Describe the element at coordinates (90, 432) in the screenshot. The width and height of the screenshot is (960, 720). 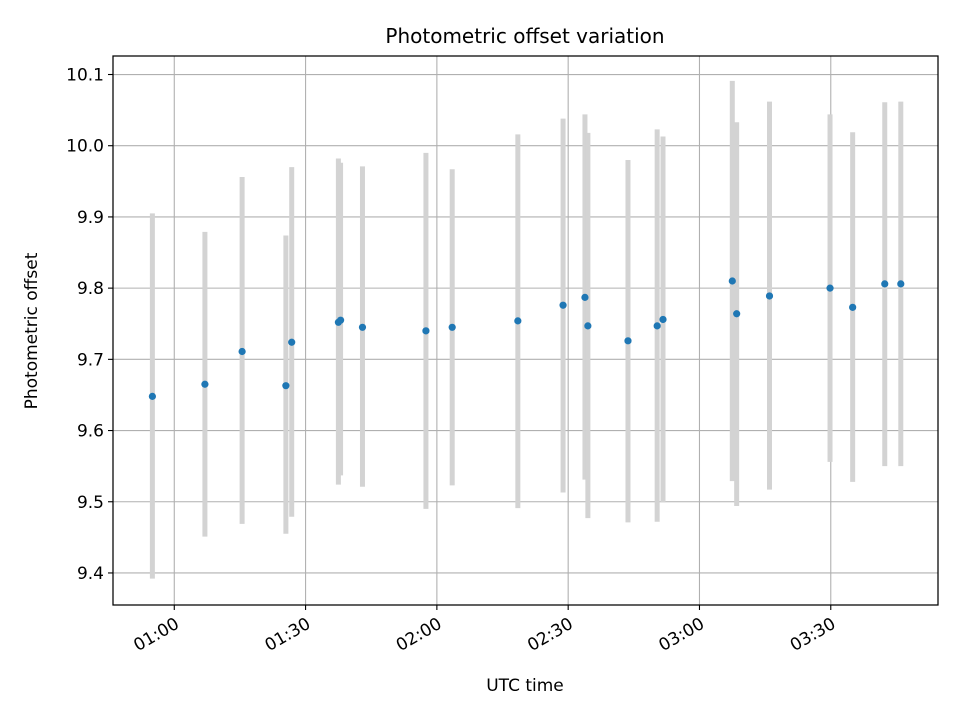
I see `y-tick-label: 9.6` at that location.